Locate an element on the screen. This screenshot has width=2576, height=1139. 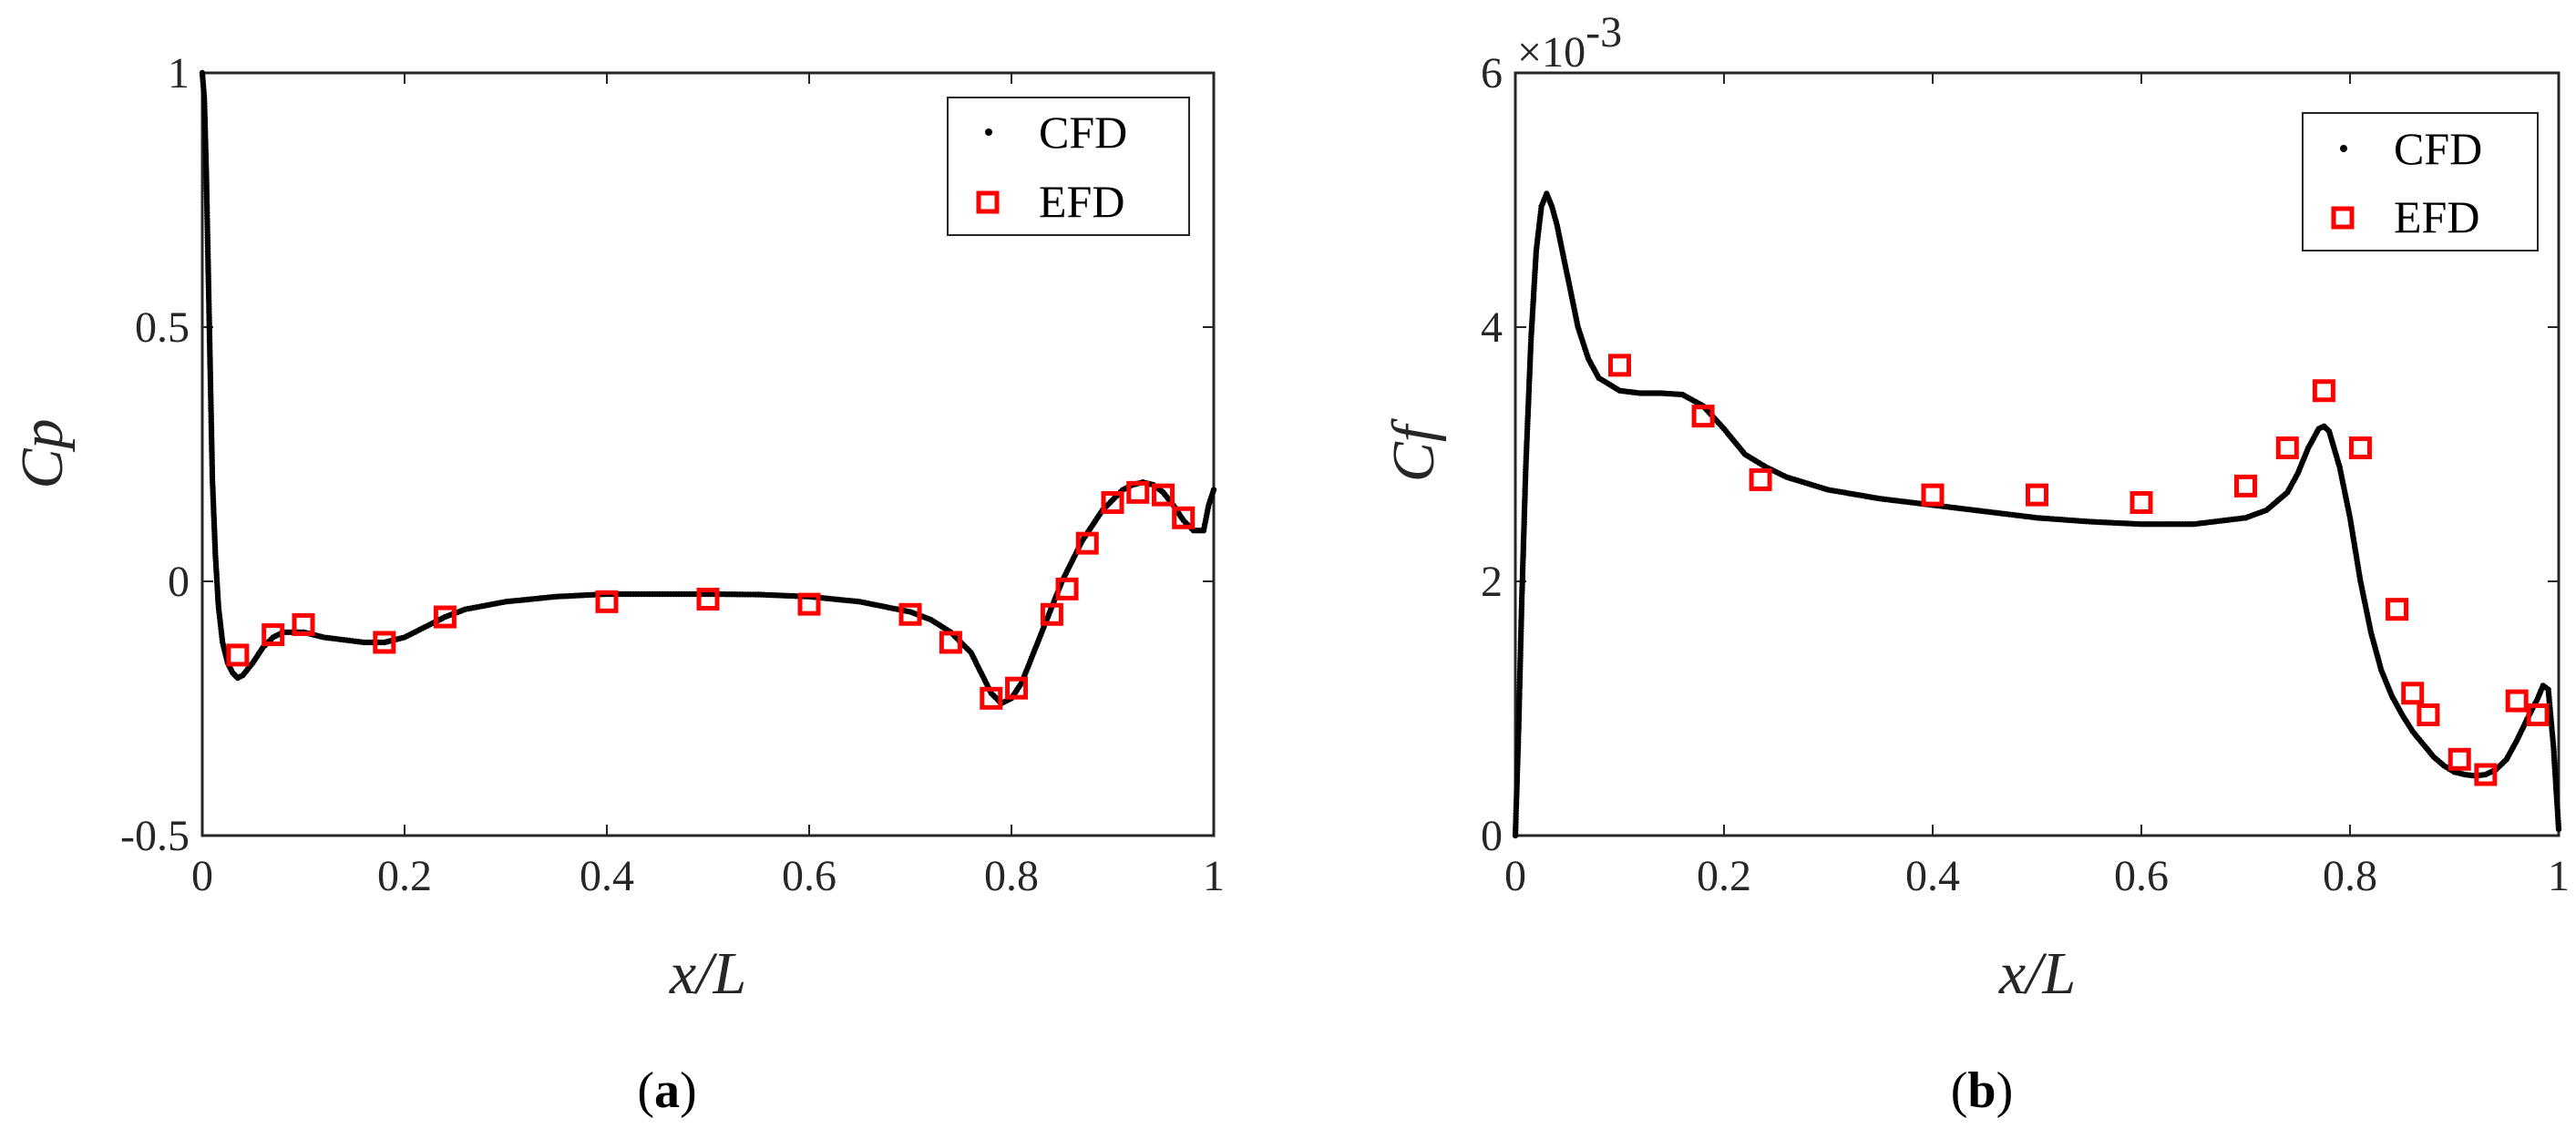
panel-a-legend-cfd-marker is located at coordinates (989, 132).